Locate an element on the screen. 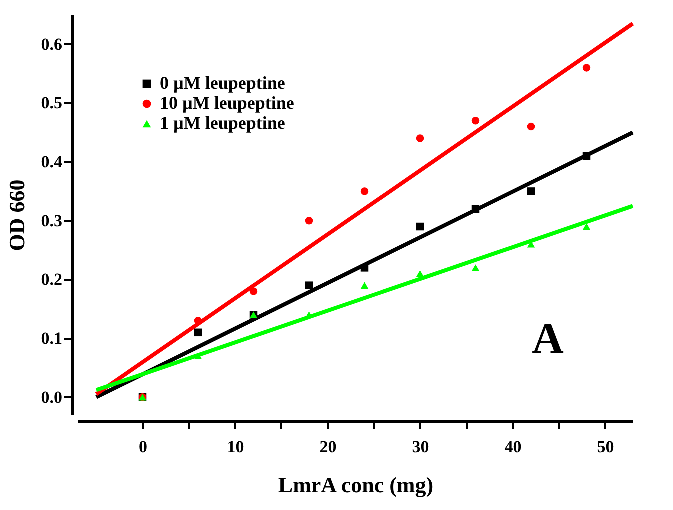 The width and height of the screenshot is (673, 510). legend-label: 10 µM leupeptine is located at coordinates (227, 103).